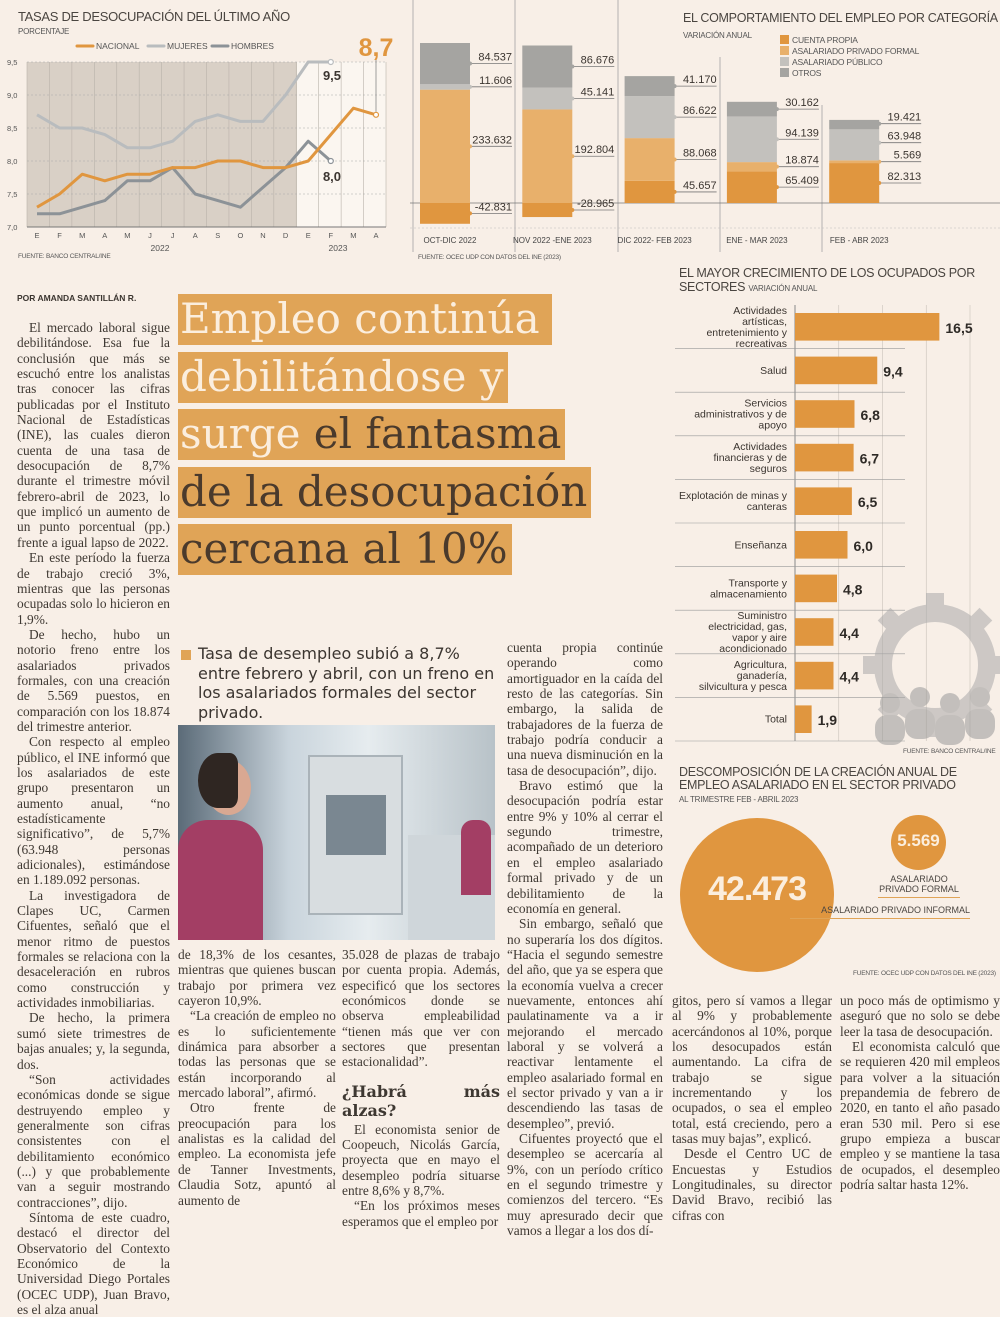  I want to click on segment-value-label: 88.068, so click(700, 153).